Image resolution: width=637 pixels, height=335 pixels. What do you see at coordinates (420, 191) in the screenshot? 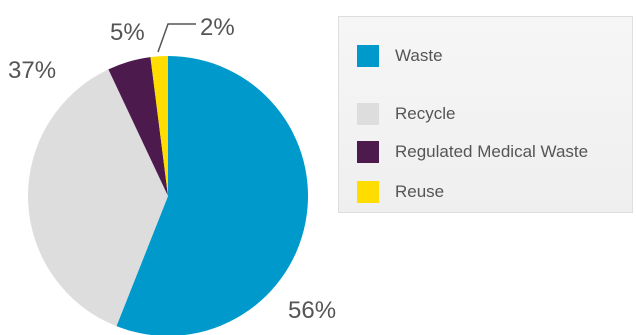
I see `legend-label-reuse: Reuse` at bounding box center [420, 191].